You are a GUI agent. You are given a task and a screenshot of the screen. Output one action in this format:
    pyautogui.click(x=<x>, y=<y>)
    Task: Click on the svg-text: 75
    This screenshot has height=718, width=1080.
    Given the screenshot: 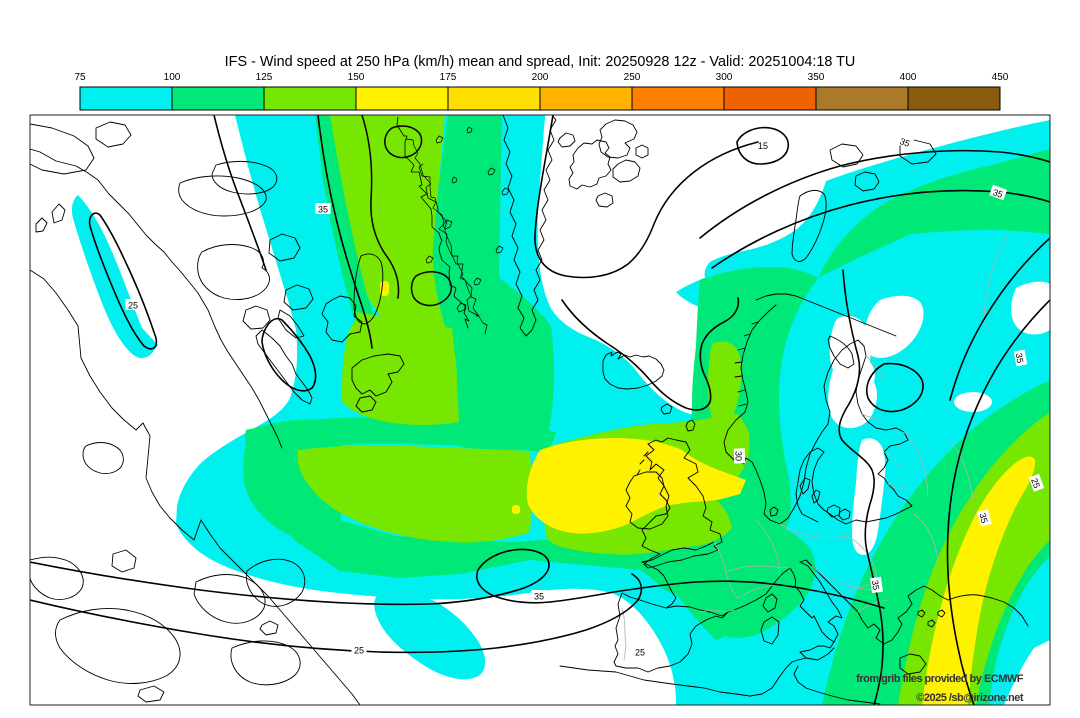 What is the action you would take?
    pyautogui.click(x=80, y=77)
    